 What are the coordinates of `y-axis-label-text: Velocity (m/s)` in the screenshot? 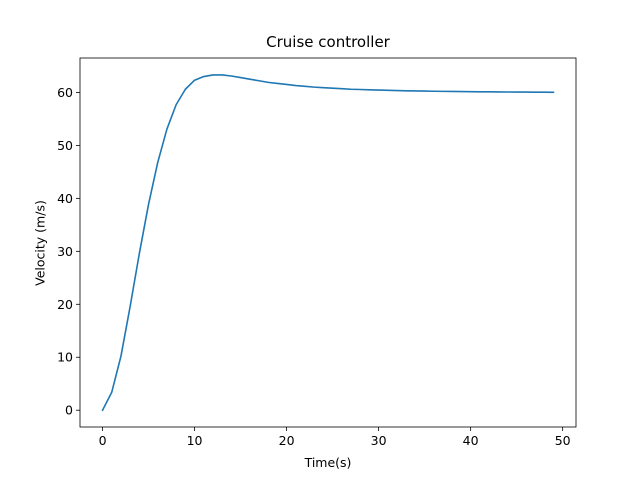 It's located at (40, 243).